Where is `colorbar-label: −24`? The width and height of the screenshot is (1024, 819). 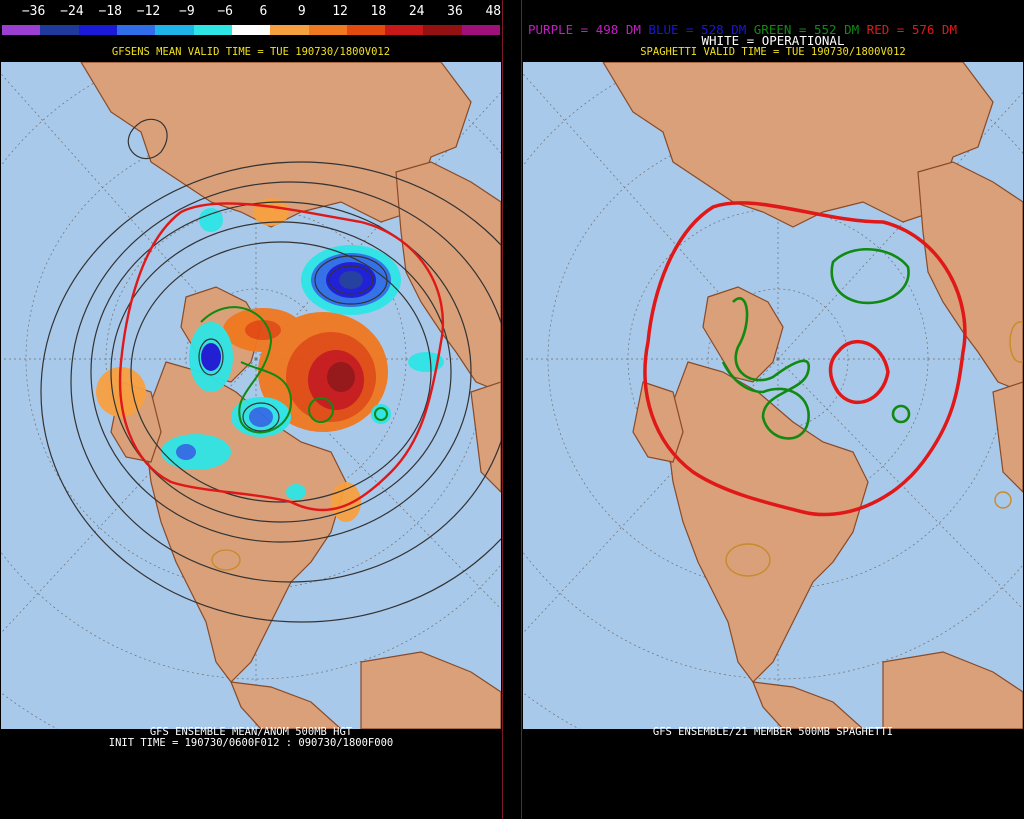 colorbar-label: −24 is located at coordinates (72, 11).